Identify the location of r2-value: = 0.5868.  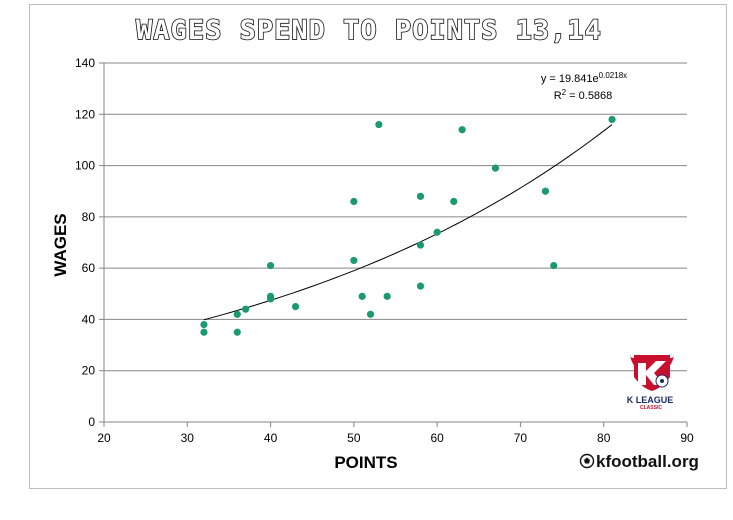
(589, 96).